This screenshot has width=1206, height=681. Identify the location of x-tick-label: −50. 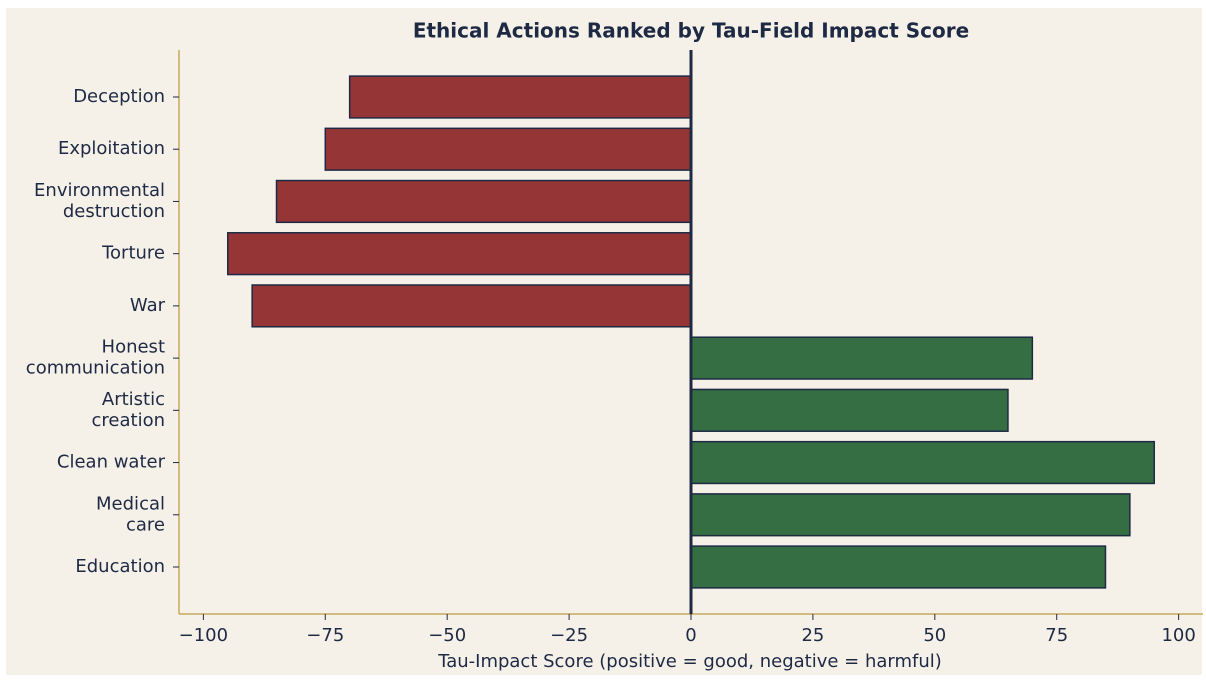
(447, 635).